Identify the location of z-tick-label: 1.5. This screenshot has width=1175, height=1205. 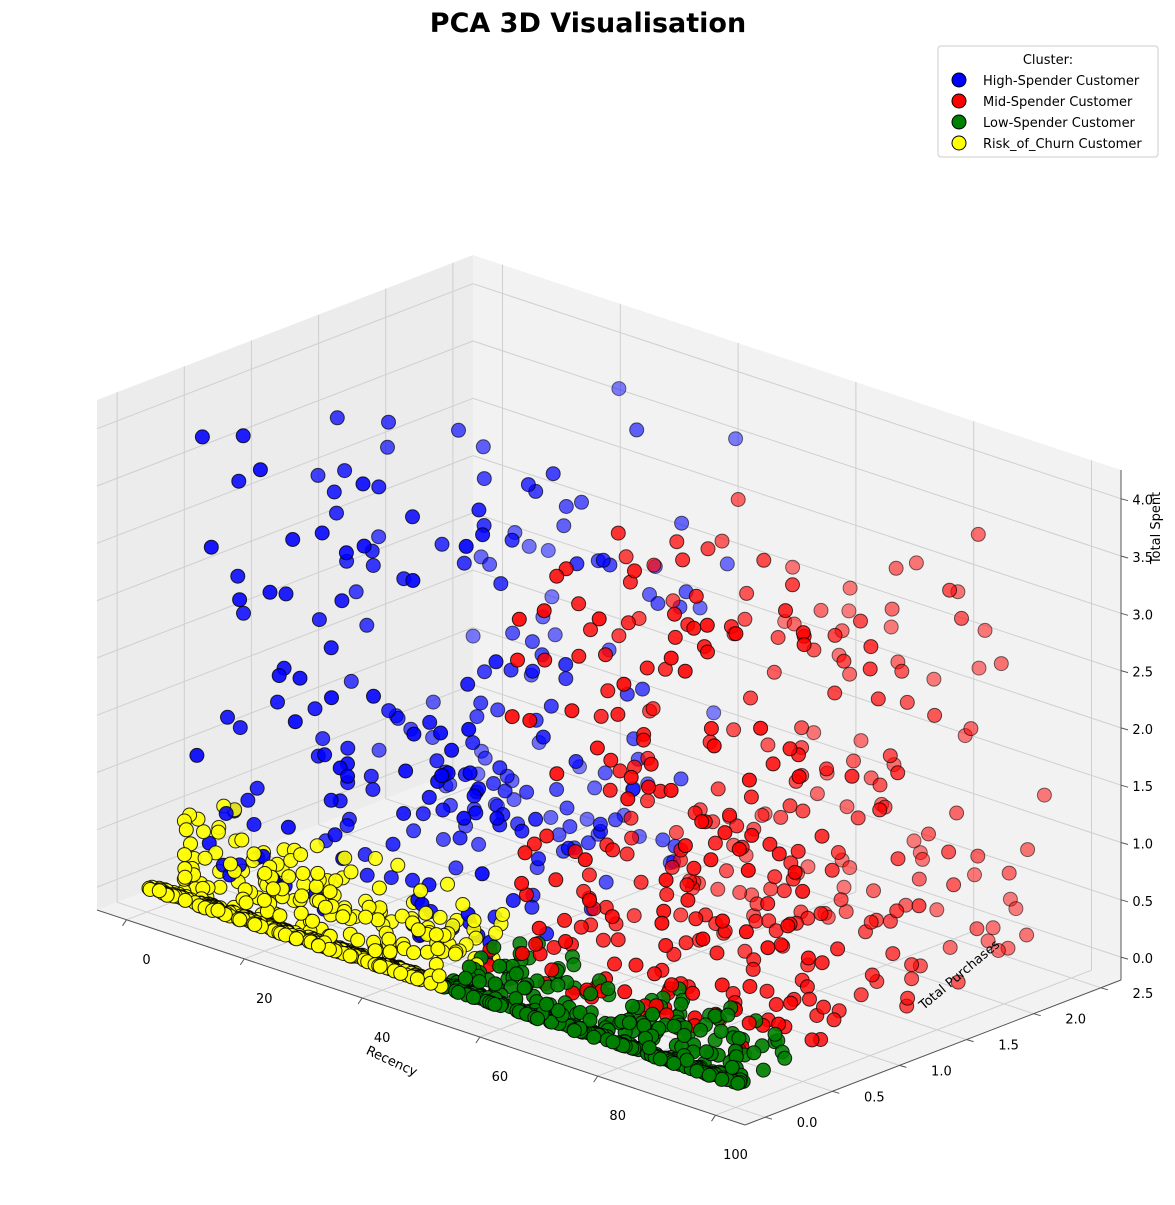
(1142, 787).